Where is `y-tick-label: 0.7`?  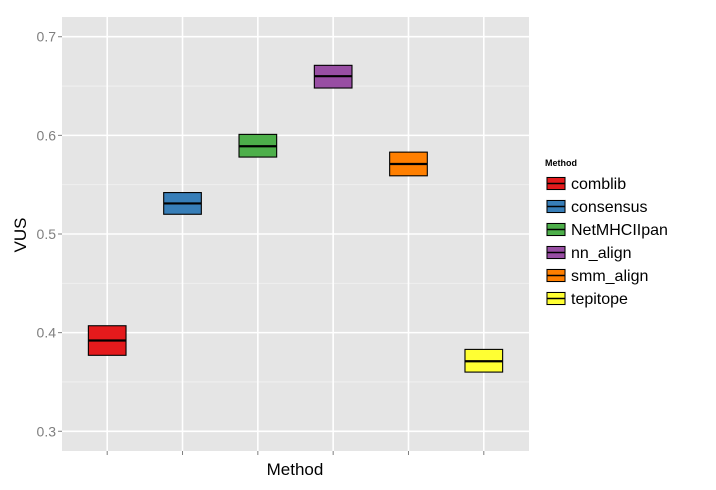
y-tick-label: 0.7 is located at coordinates (47, 37).